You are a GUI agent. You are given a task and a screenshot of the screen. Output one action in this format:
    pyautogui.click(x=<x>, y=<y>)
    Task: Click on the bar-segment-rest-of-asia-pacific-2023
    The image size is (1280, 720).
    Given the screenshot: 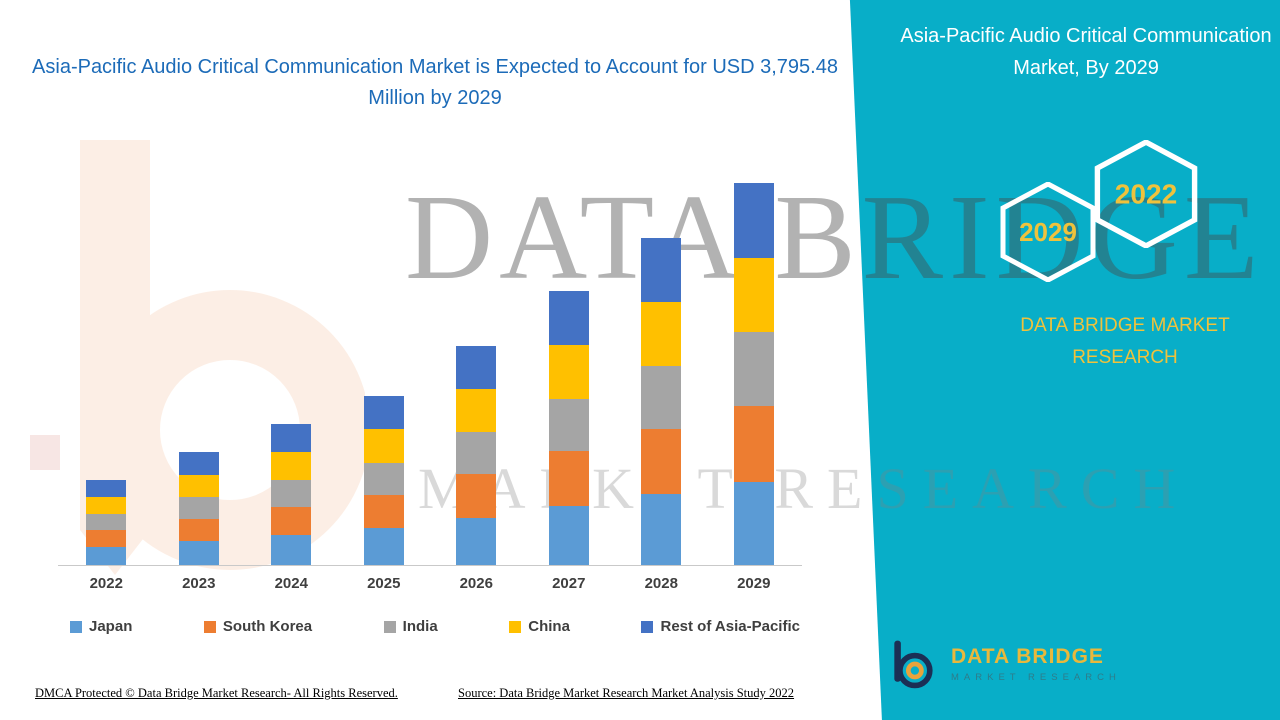 What is the action you would take?
    pyautogui.click(x=198, y=463)
    